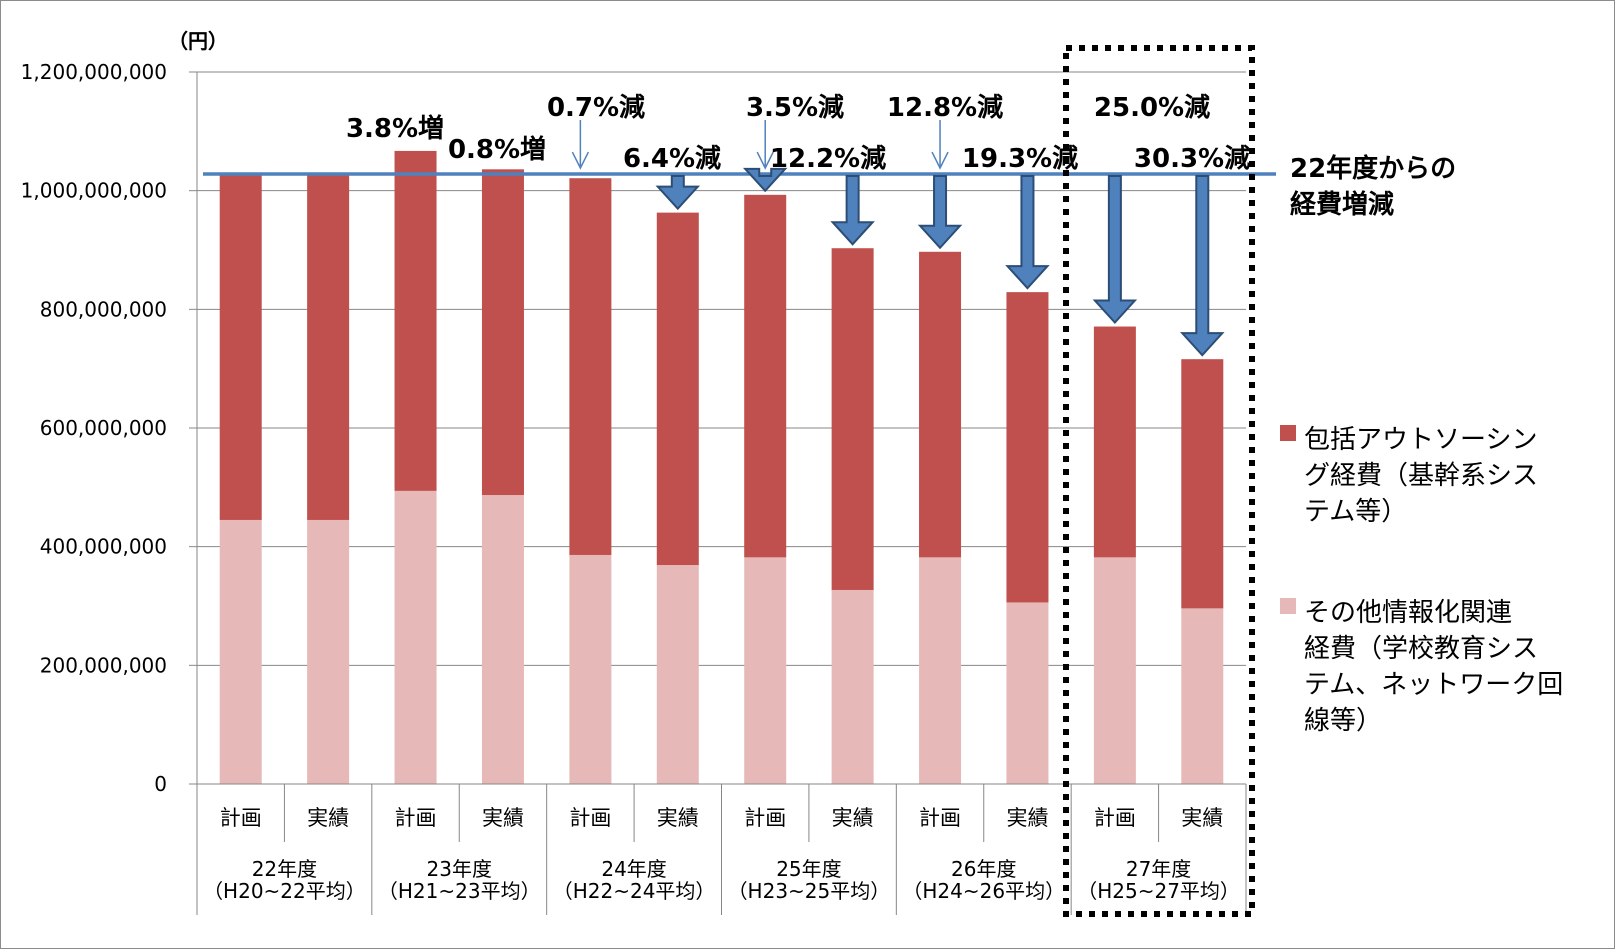  What do you see at coordinates (94, 191) in the screenshot?
I see `y-tick-label: 1,000,000,000` at bounding box center [94, 191].